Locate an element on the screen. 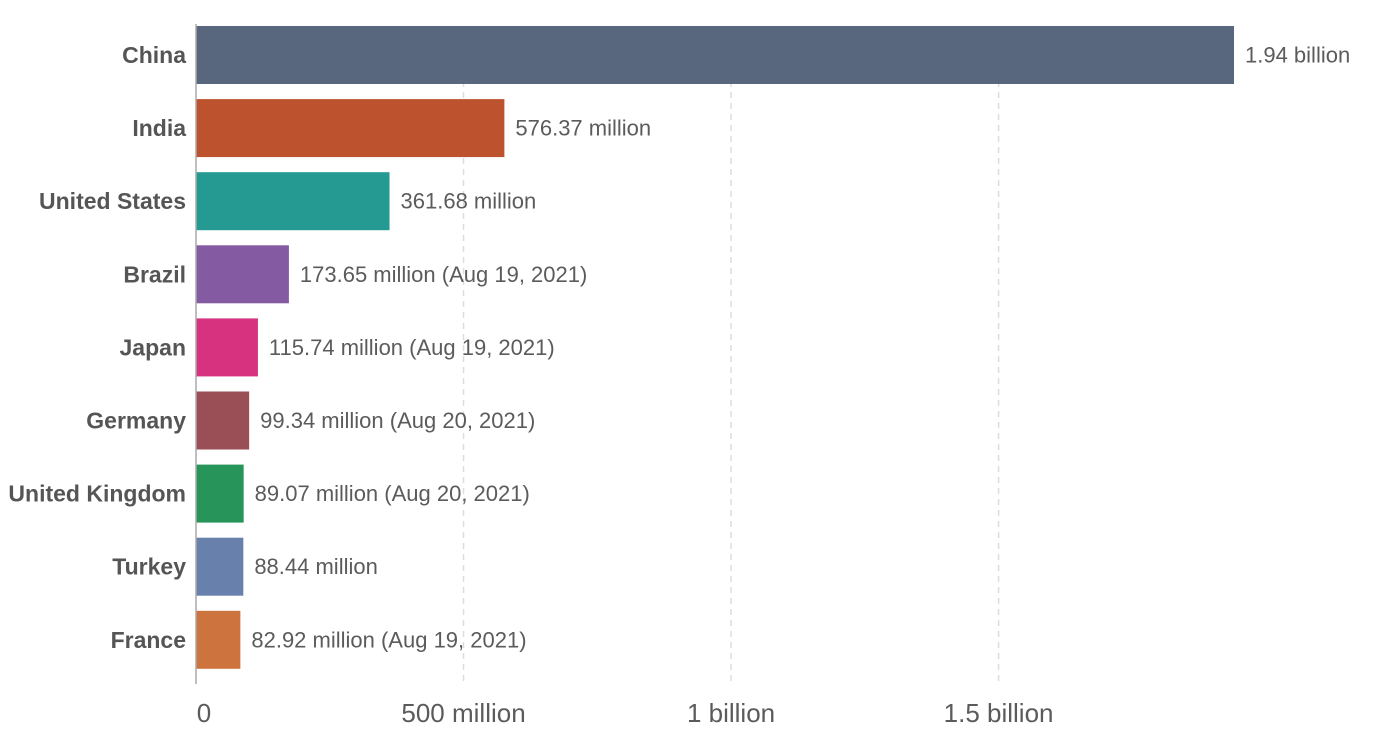  bar-china is located at coordinates (715, 55).